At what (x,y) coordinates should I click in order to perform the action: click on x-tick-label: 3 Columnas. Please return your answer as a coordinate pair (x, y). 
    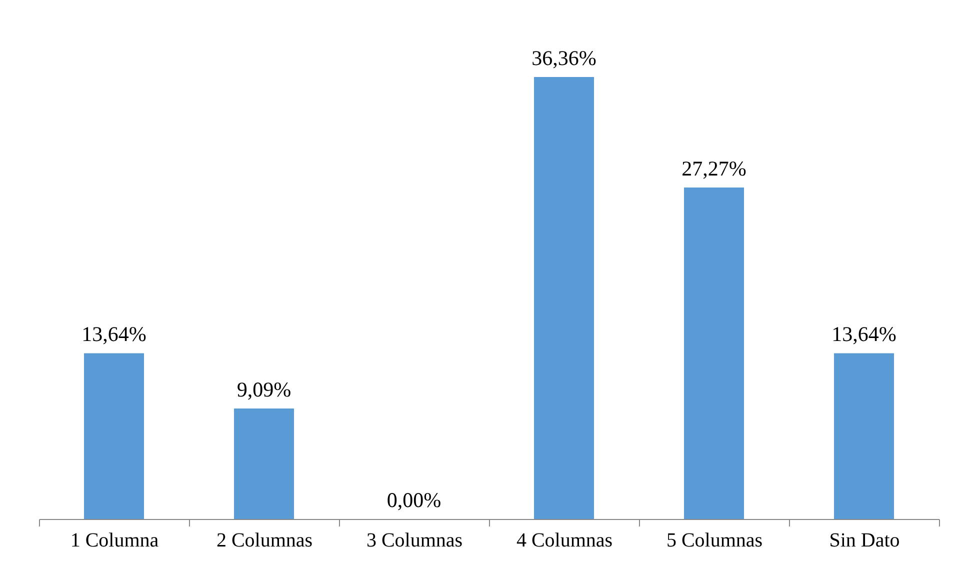
    Looking at the image, I should click on (414, 541).